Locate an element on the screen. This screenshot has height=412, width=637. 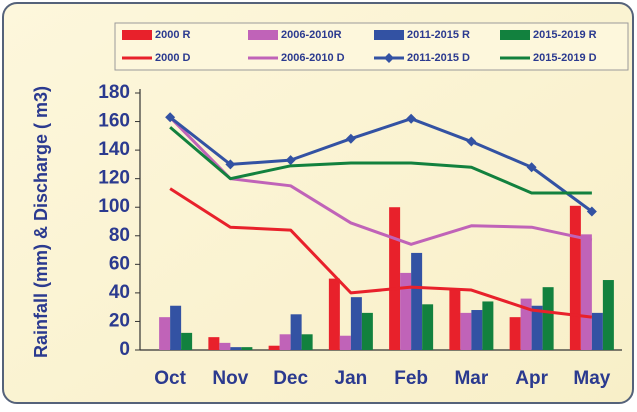
y-tick-label: 180 is located at coordinates (114, 92).